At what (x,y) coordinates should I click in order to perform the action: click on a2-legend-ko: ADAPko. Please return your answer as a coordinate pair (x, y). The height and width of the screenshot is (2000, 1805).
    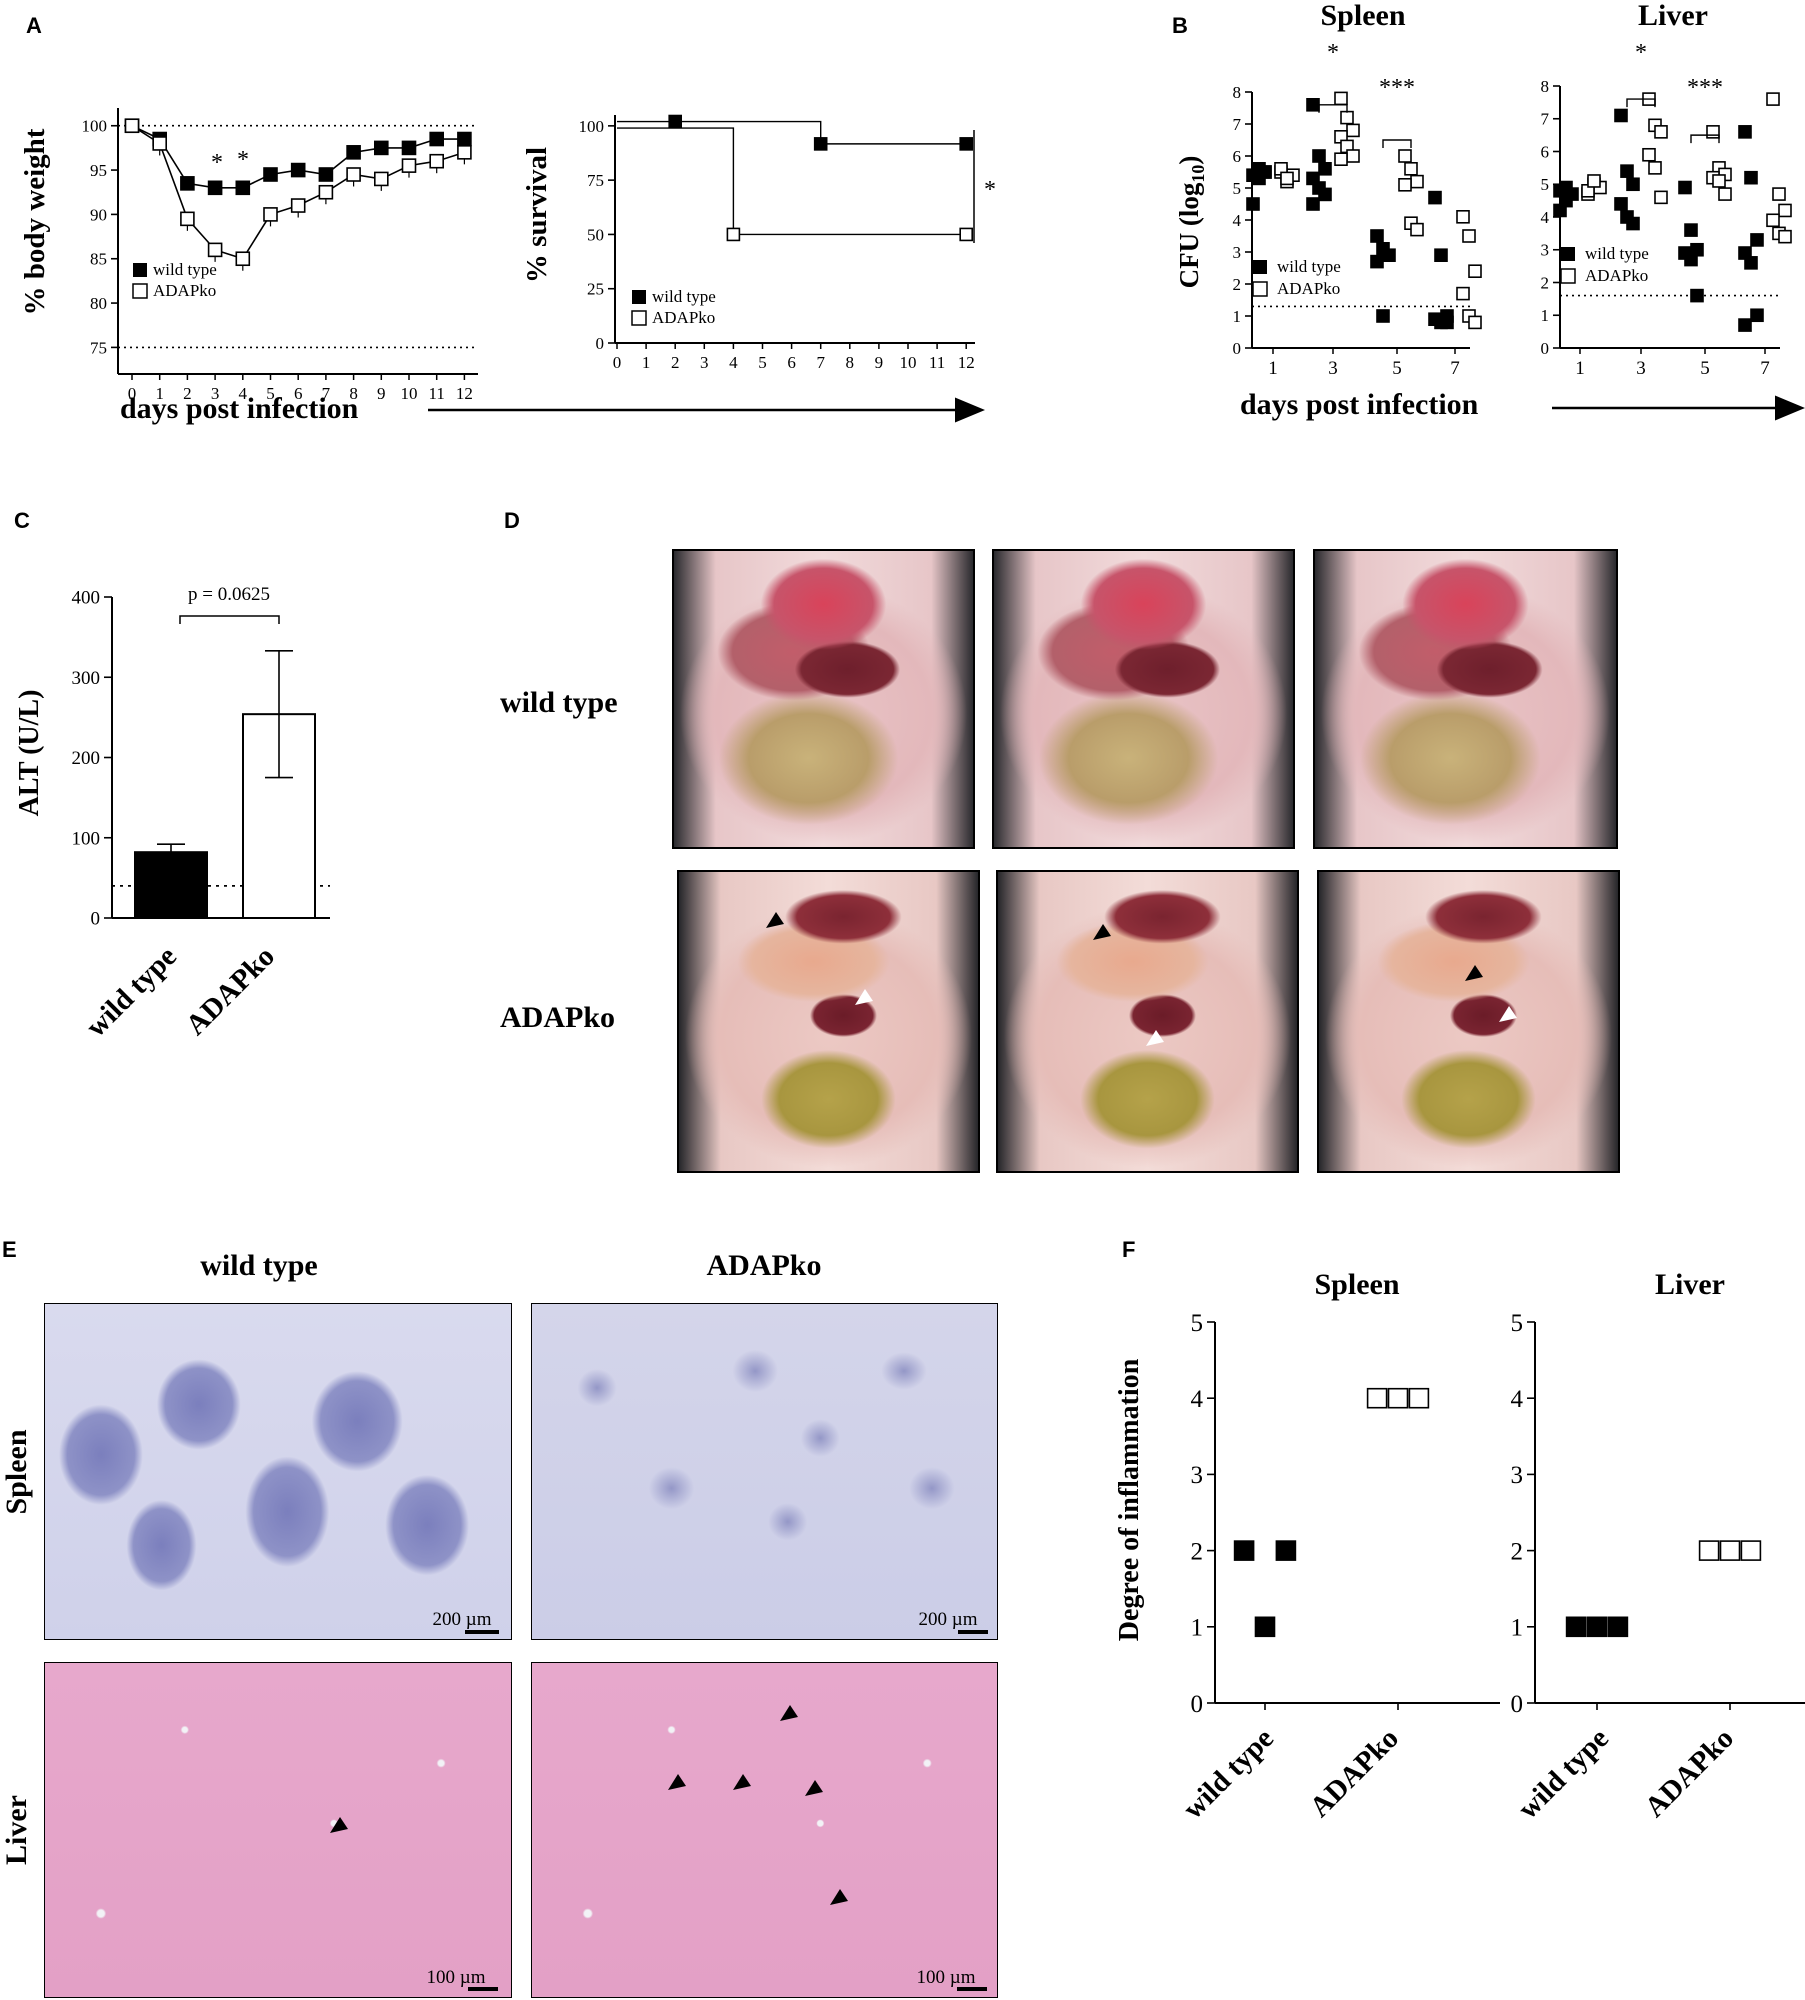
    Looking at the image, I should click on (683, 317).